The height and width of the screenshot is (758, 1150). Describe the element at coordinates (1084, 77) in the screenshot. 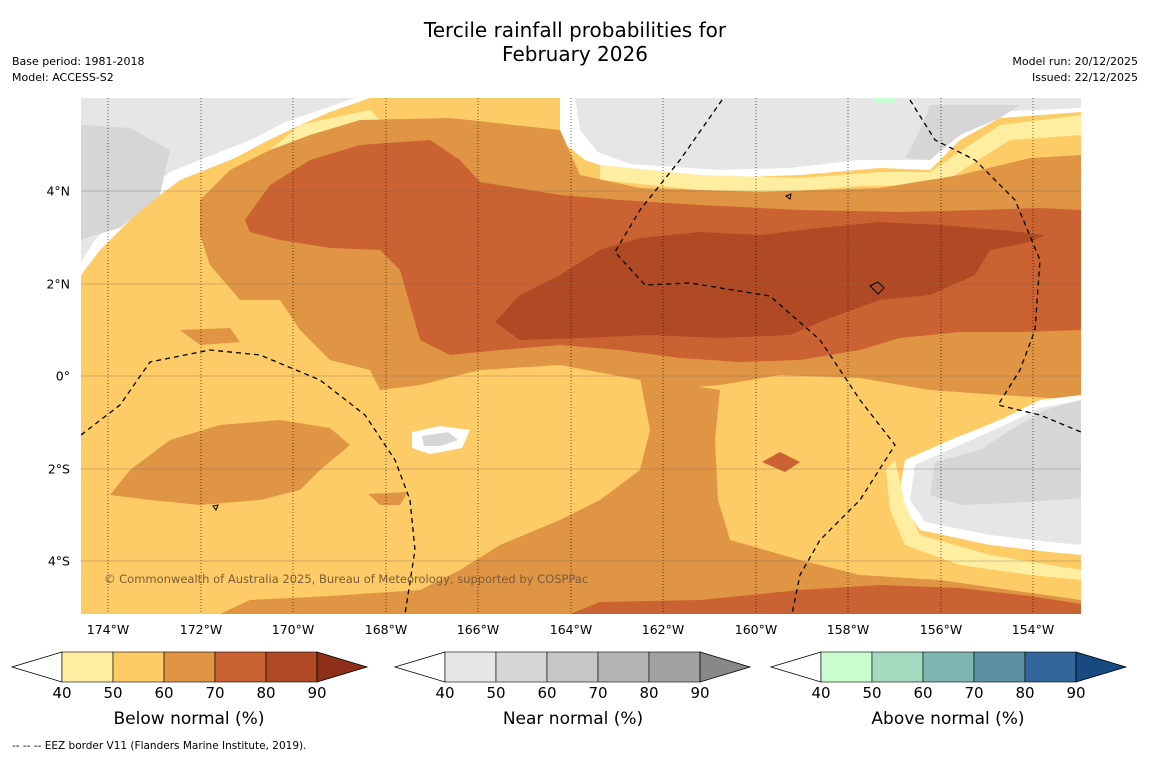

I see `issued-date: Issued: 22/12/2025` at that location.